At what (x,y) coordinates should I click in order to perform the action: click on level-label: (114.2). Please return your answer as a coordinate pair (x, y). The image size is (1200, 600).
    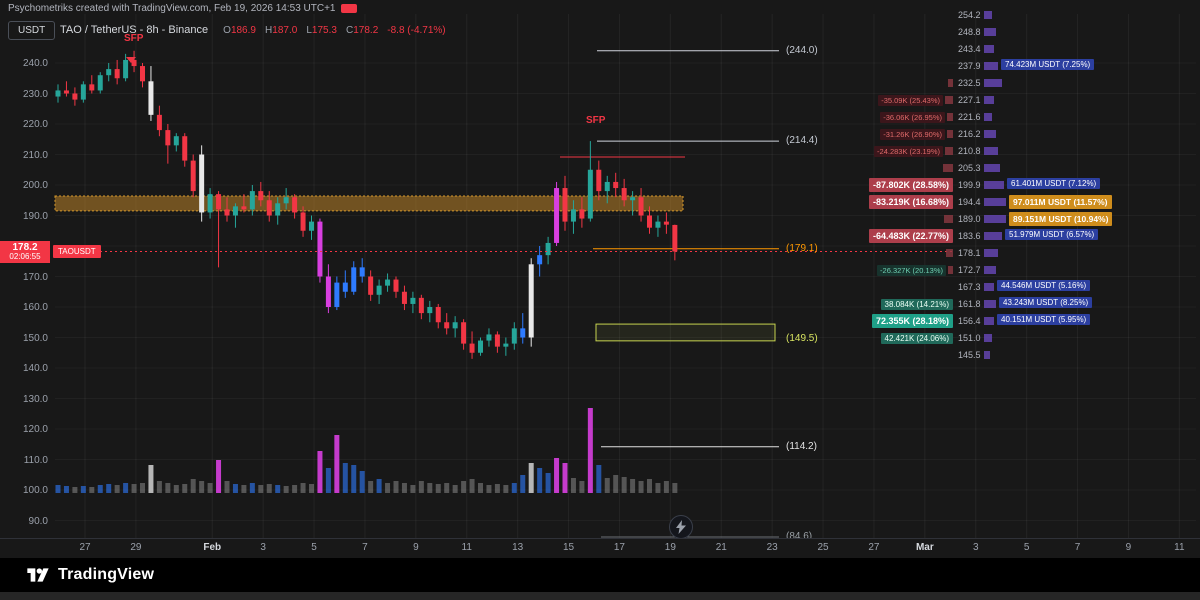
    Looking at the image, I should click on (801, 446).